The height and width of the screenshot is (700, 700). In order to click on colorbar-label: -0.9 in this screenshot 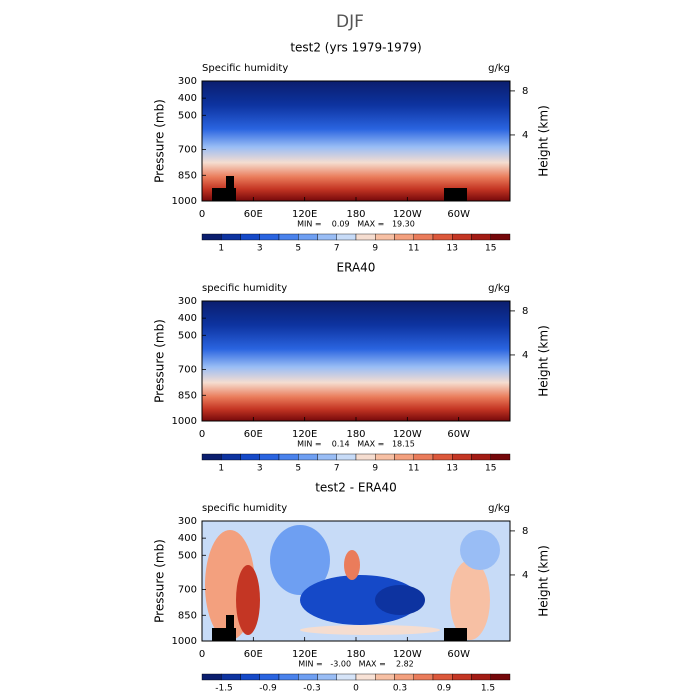, I will do `click(268, 689)`.